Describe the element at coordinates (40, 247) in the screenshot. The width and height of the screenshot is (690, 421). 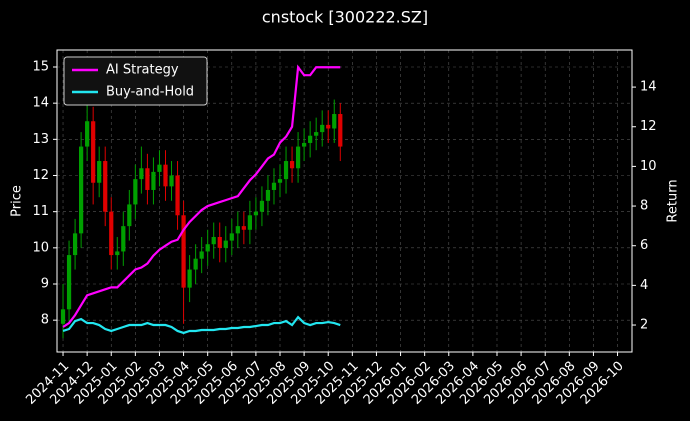
I see `y-tick-label: 10` at that location.